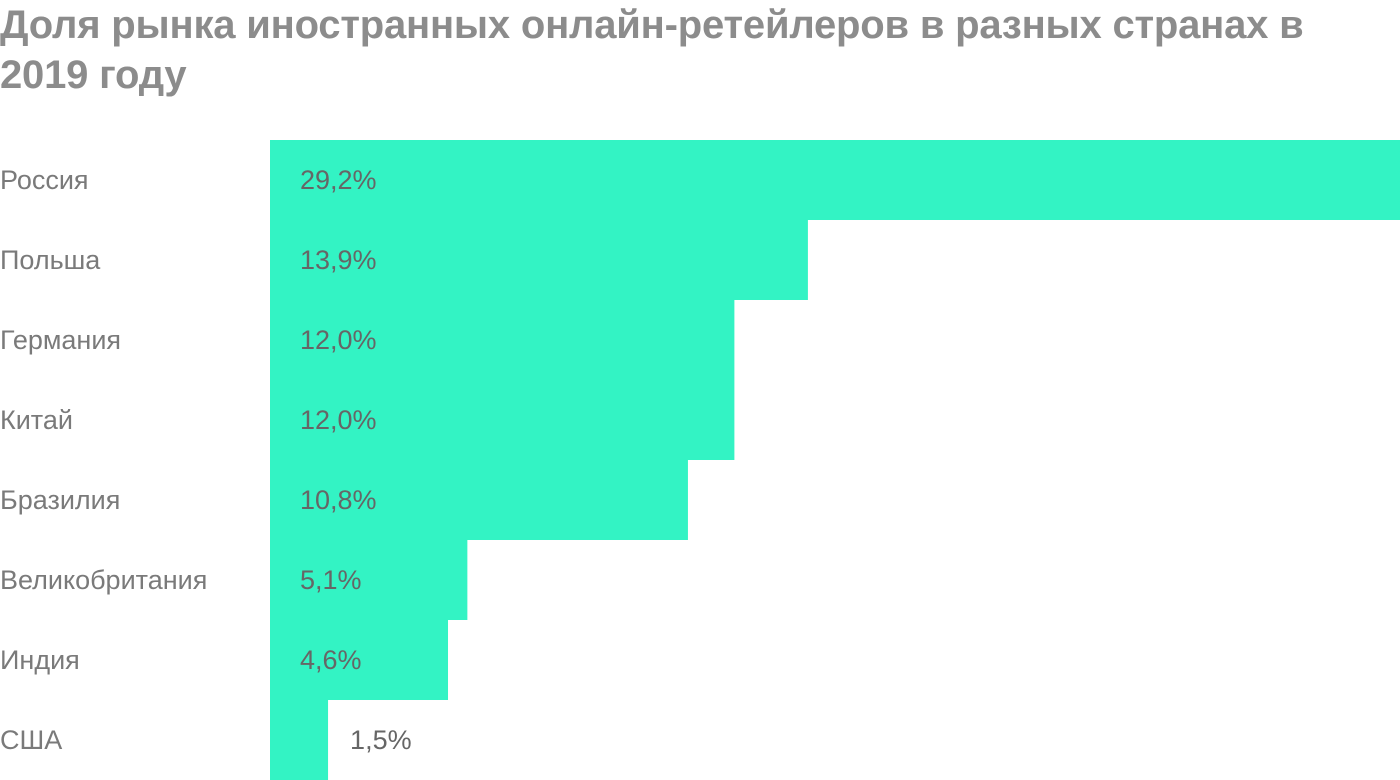  Describe the element at coordinates (60, 500) in the screenshot. I see `category-label: Бразилия` at that location.